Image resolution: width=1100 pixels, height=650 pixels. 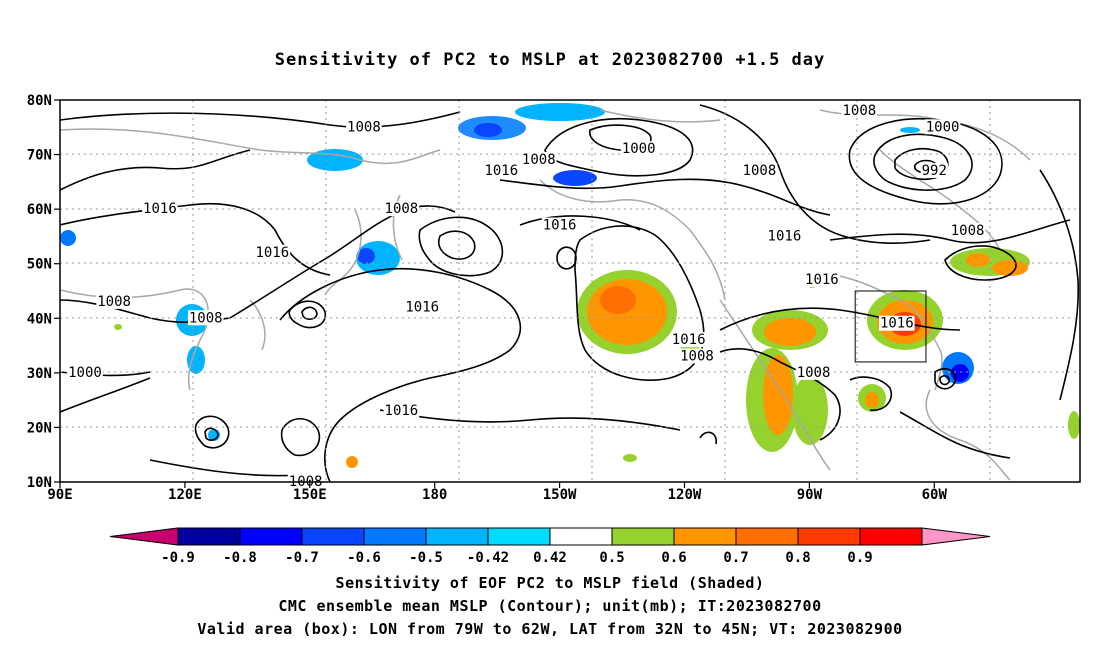 What do you see at coordinates (39, 265) in the screenshot?
I see `lat-tick-label: 50N` at bounding box center [39, 265].